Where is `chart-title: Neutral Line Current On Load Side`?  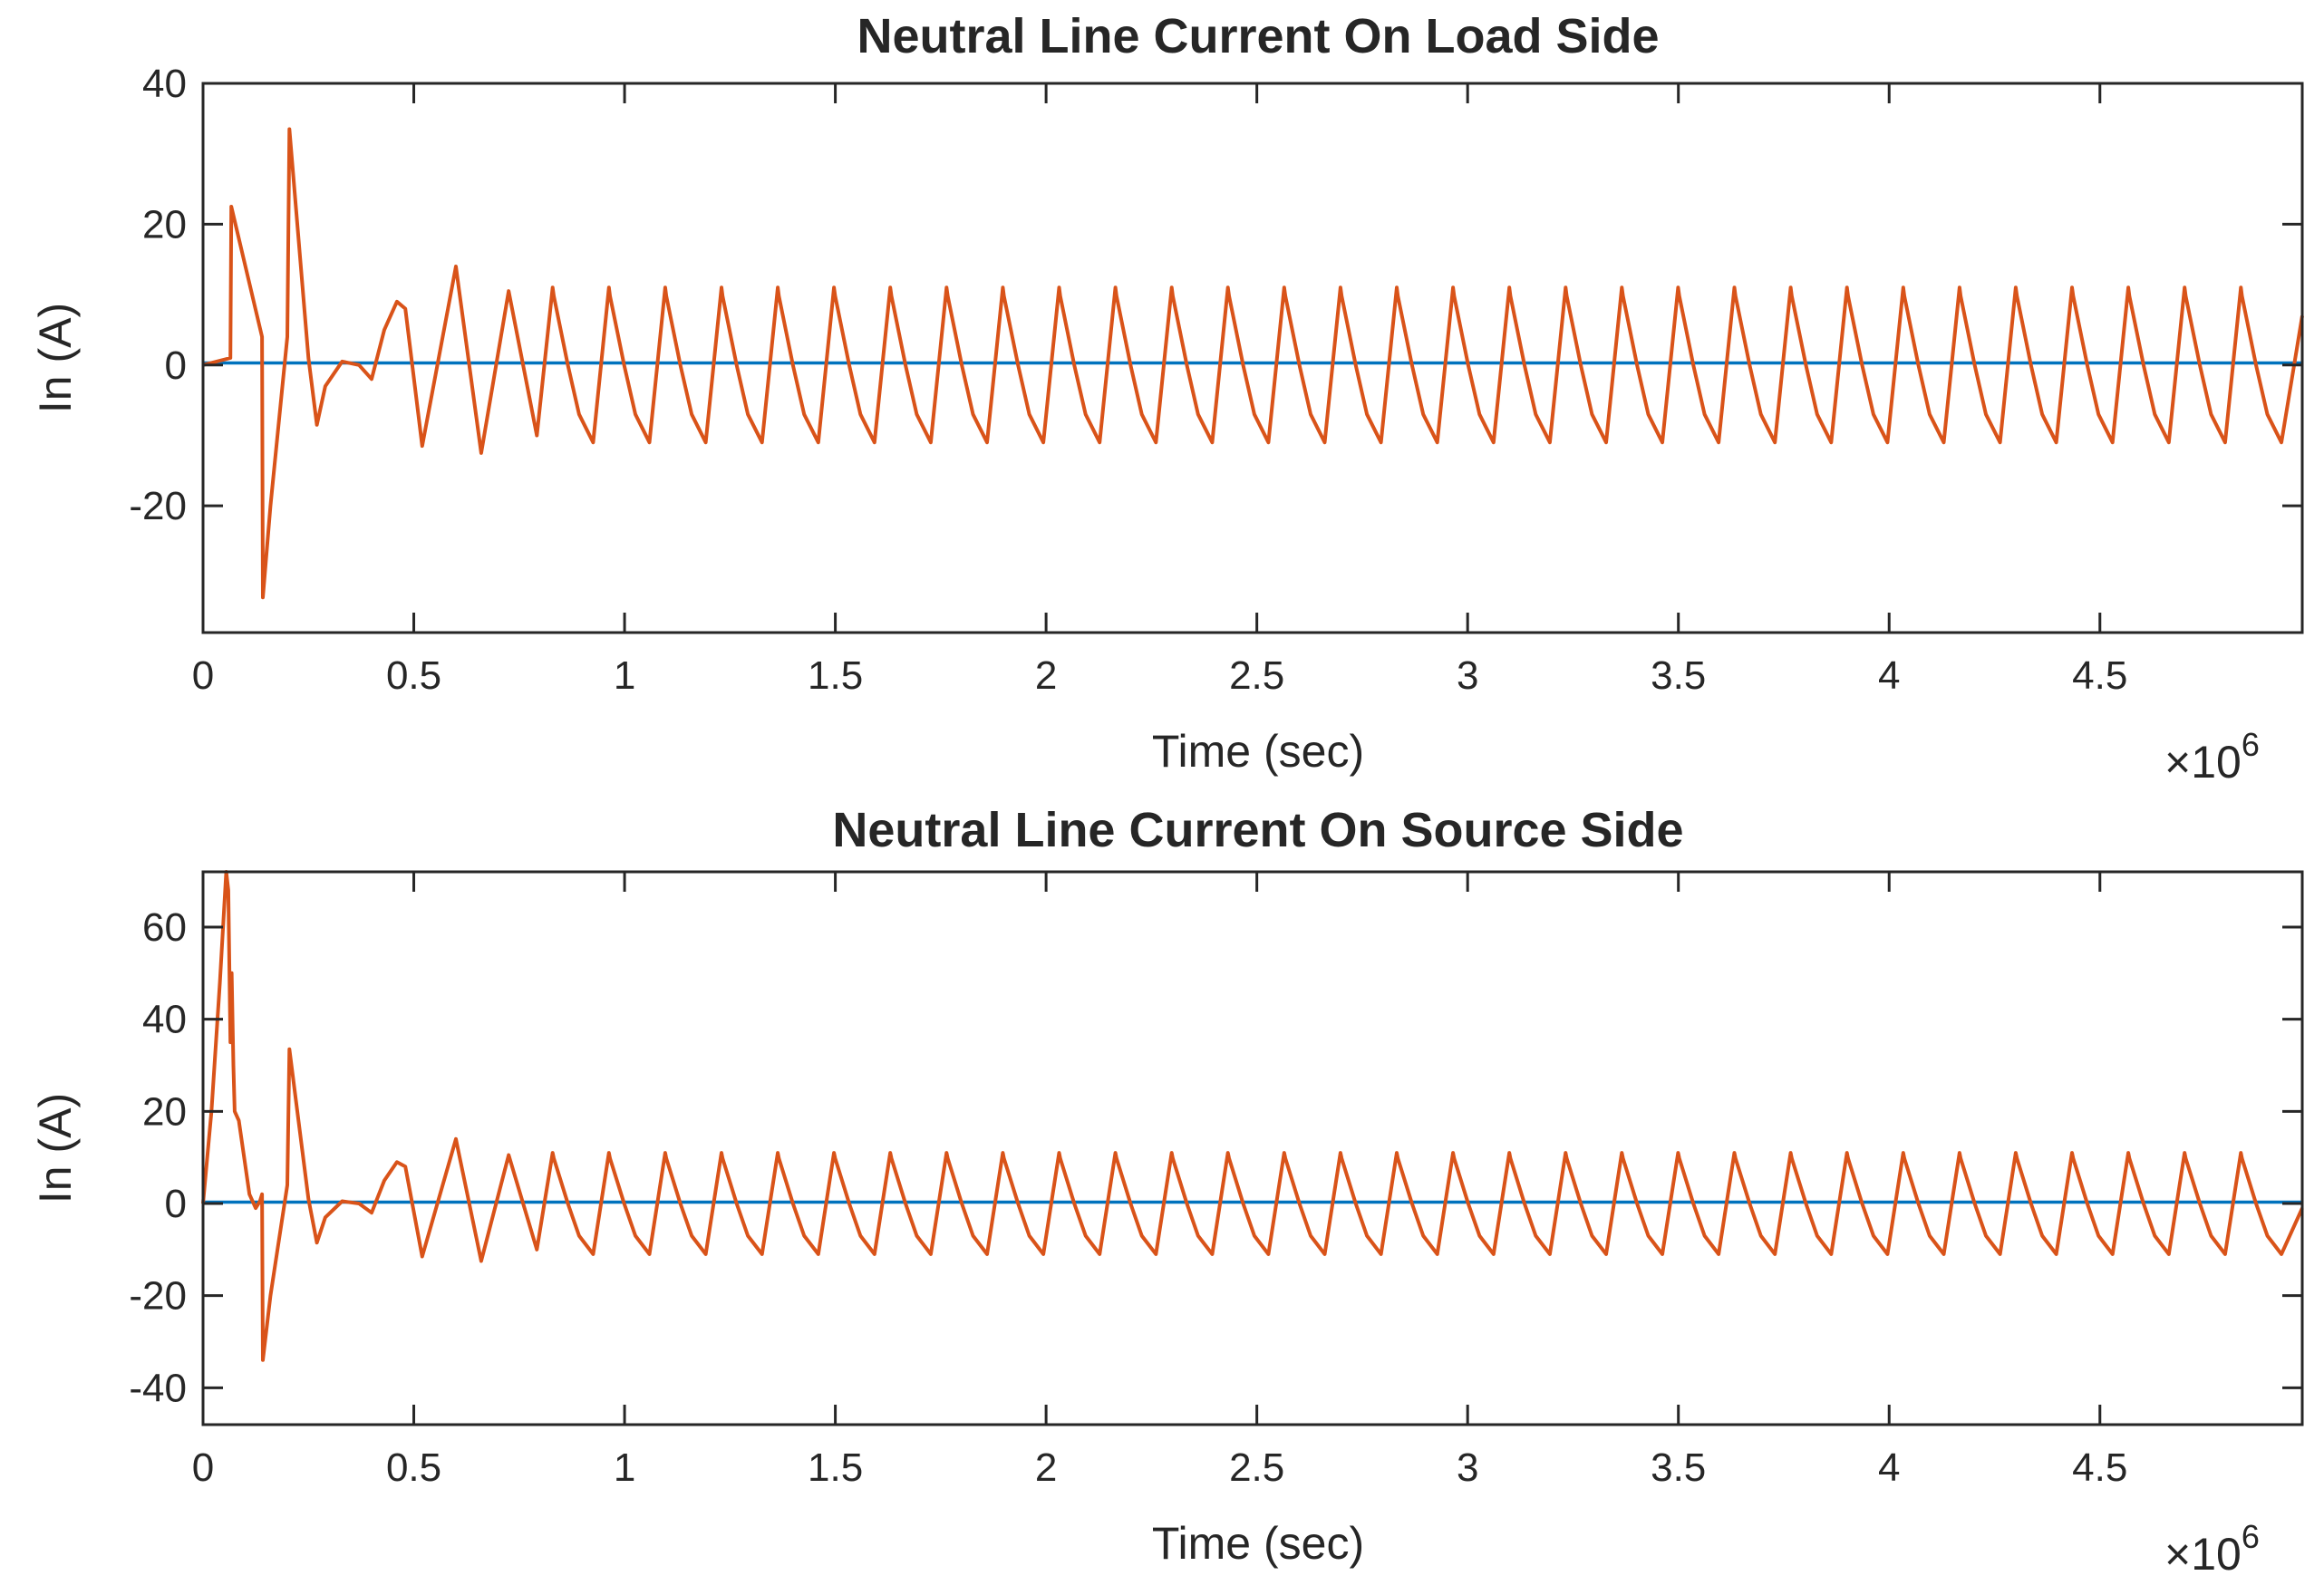 chart-title: Neutral Line Current On Load Side is located at coordinates (1258, 36).